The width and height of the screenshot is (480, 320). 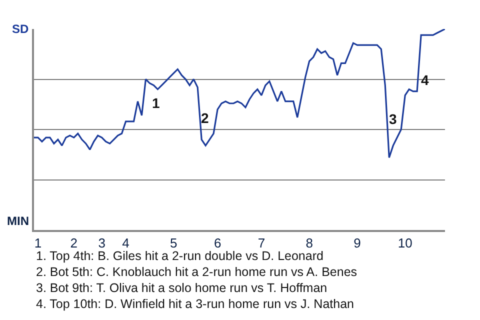 What do you see at coordinates (195, 304) in the screenshot?
I see `text: 4. Top 10th: D. Winfield hit a 3-run home run vs J. Nathan` at bounding box center [195, 304].